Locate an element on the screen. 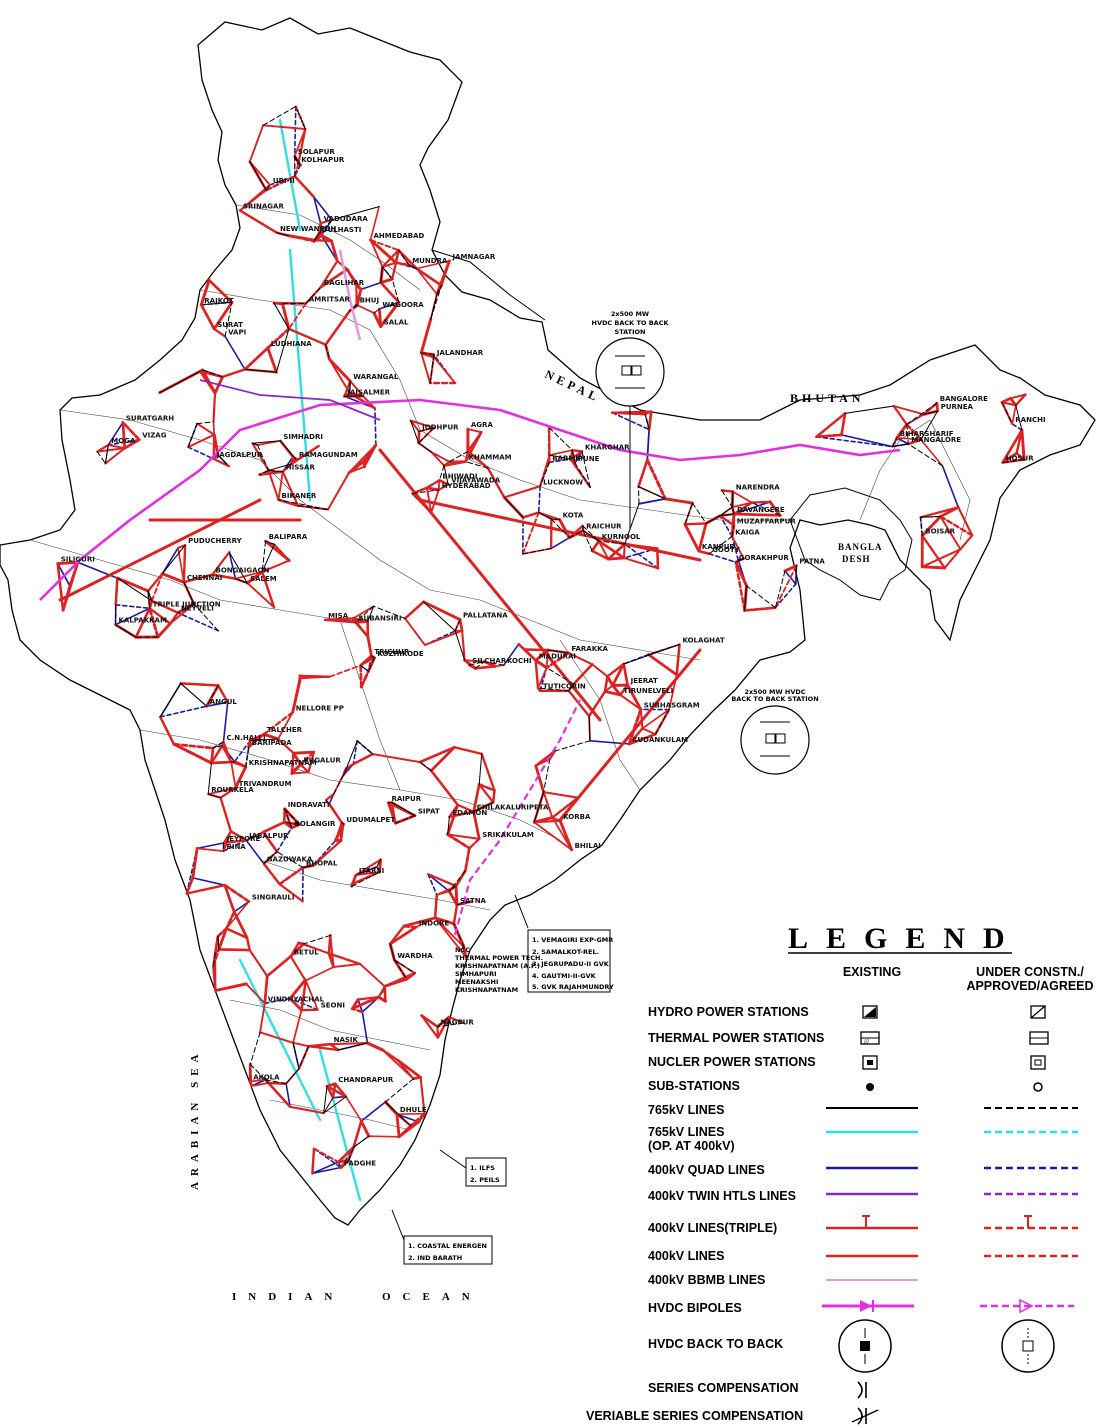  svg-text: 2x500 MW HVDC is located at coordinates (774, 692).